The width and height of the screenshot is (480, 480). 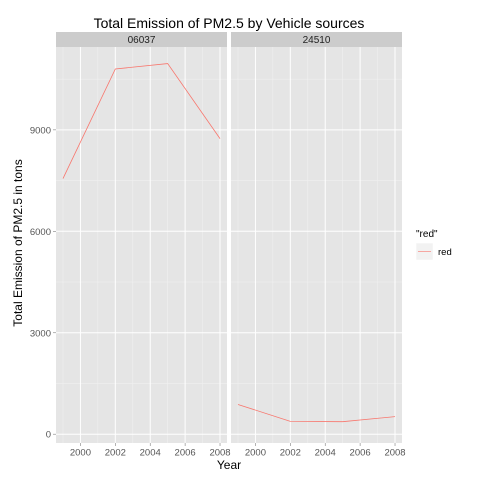 I want to click on y-tick-label: 6000, so click(x=40, y=232).